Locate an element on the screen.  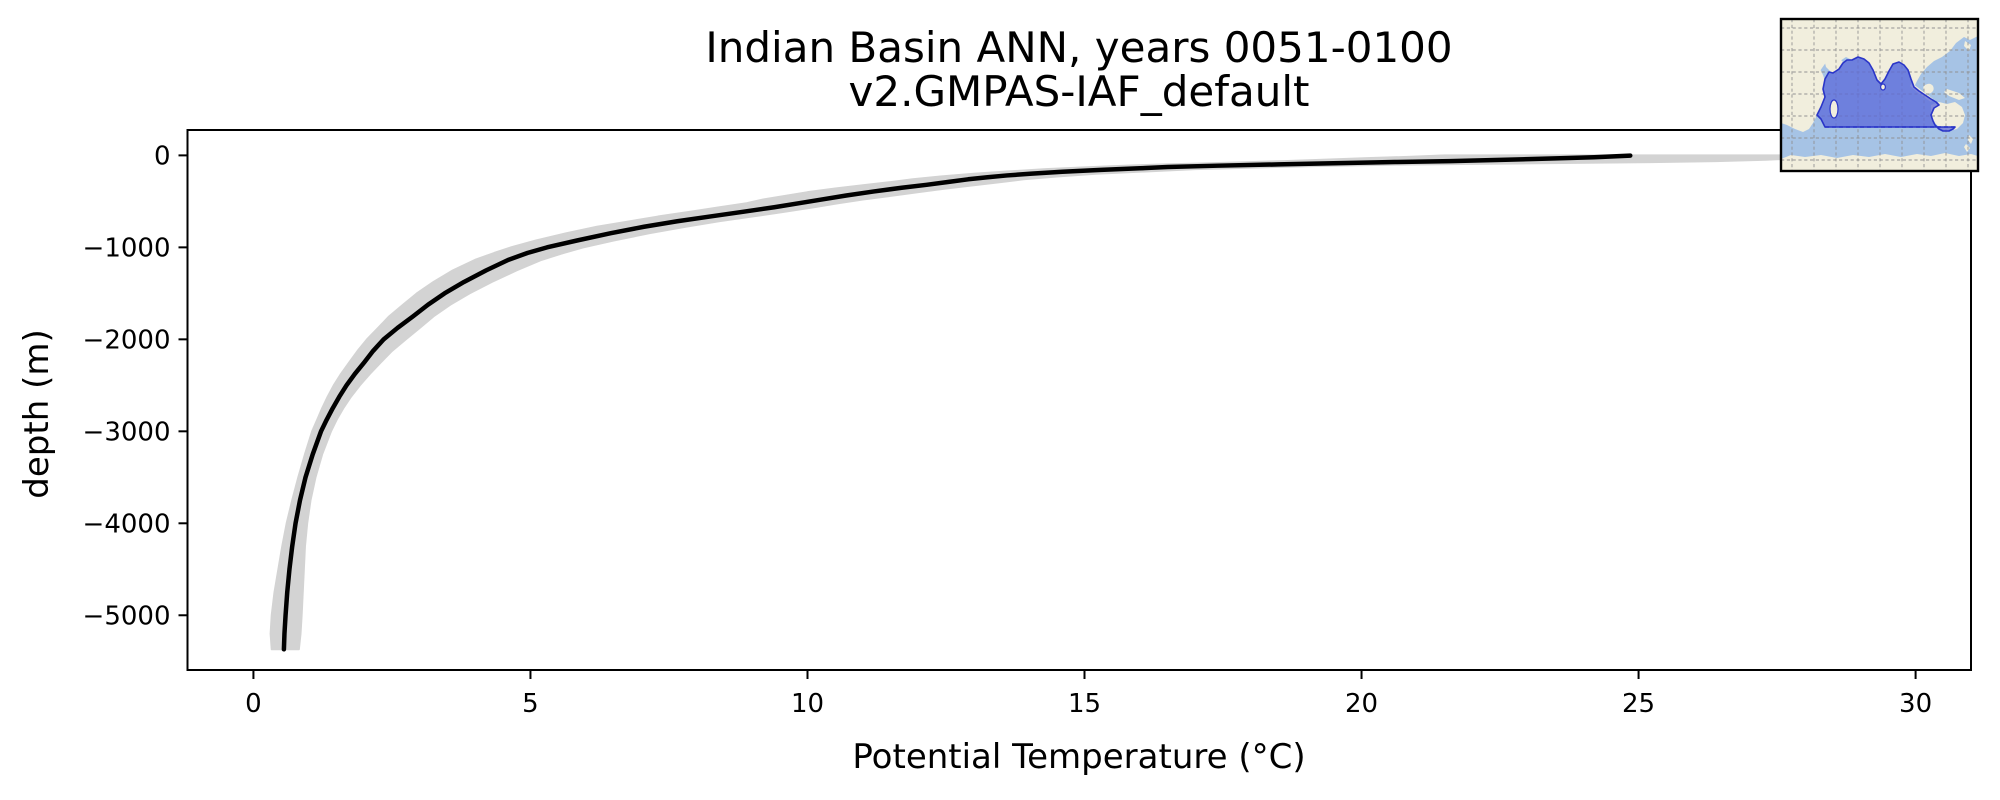
x-tick-label: 10 is located at coordinates (807, 704).